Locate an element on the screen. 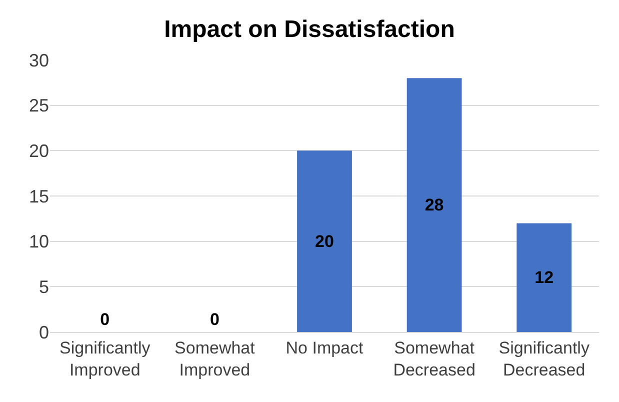 This screenshot has height=402, width=619. data-label: 12 is located at coordinates (544, 278).